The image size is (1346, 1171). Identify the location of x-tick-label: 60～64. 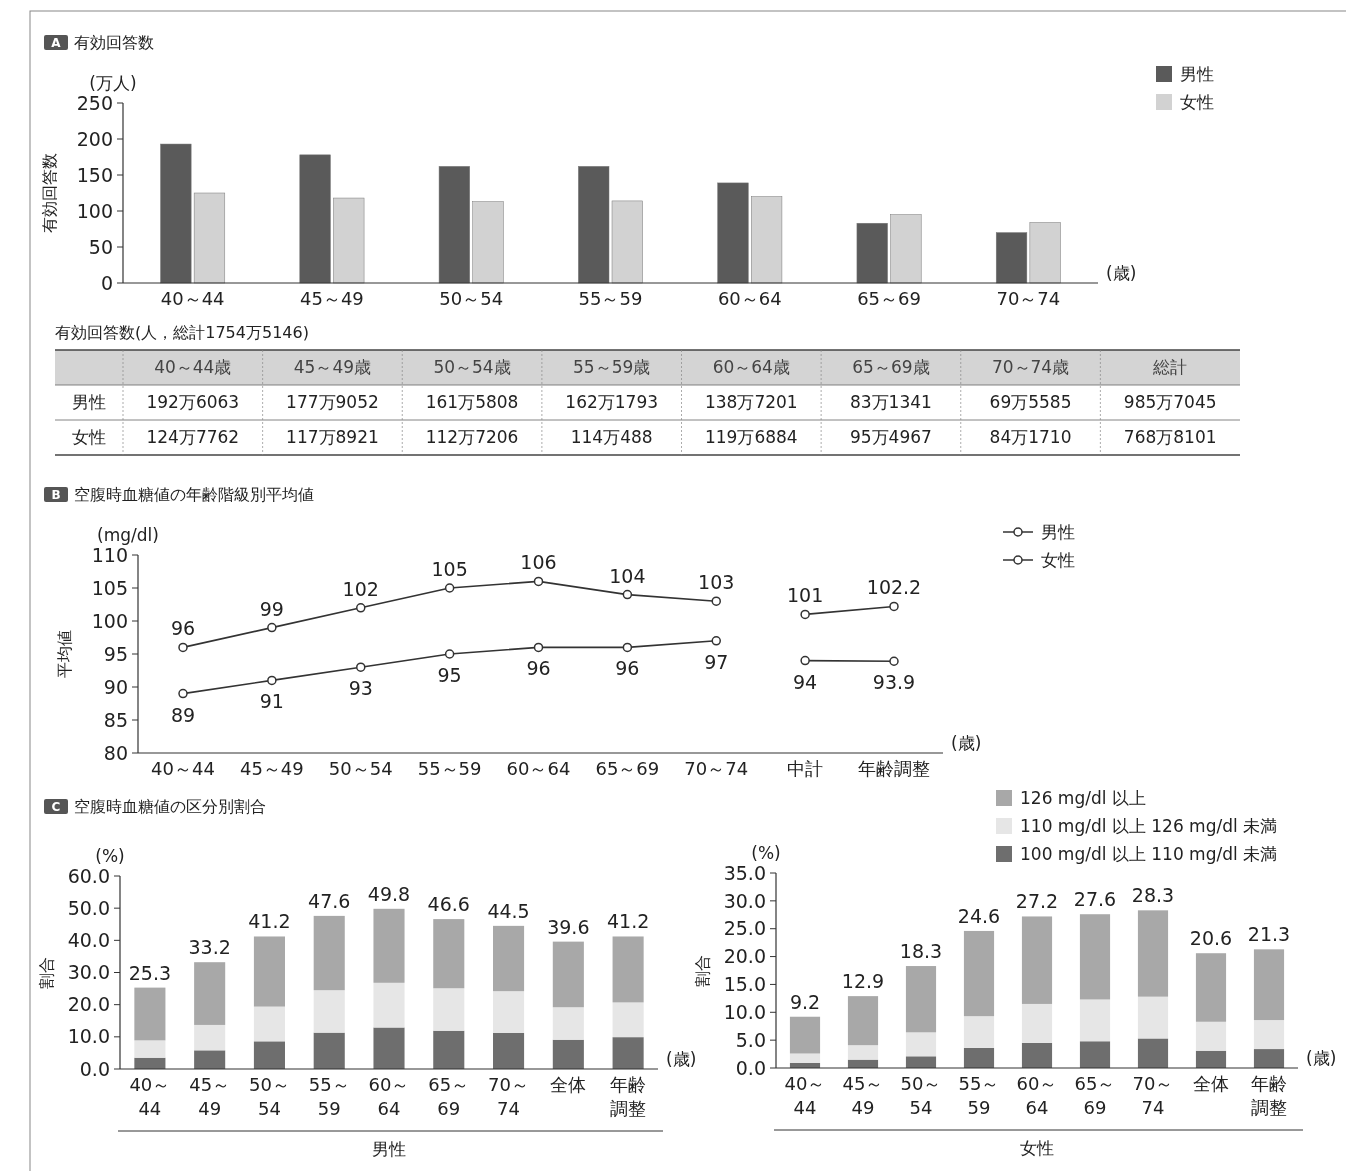
(1037, 1095).